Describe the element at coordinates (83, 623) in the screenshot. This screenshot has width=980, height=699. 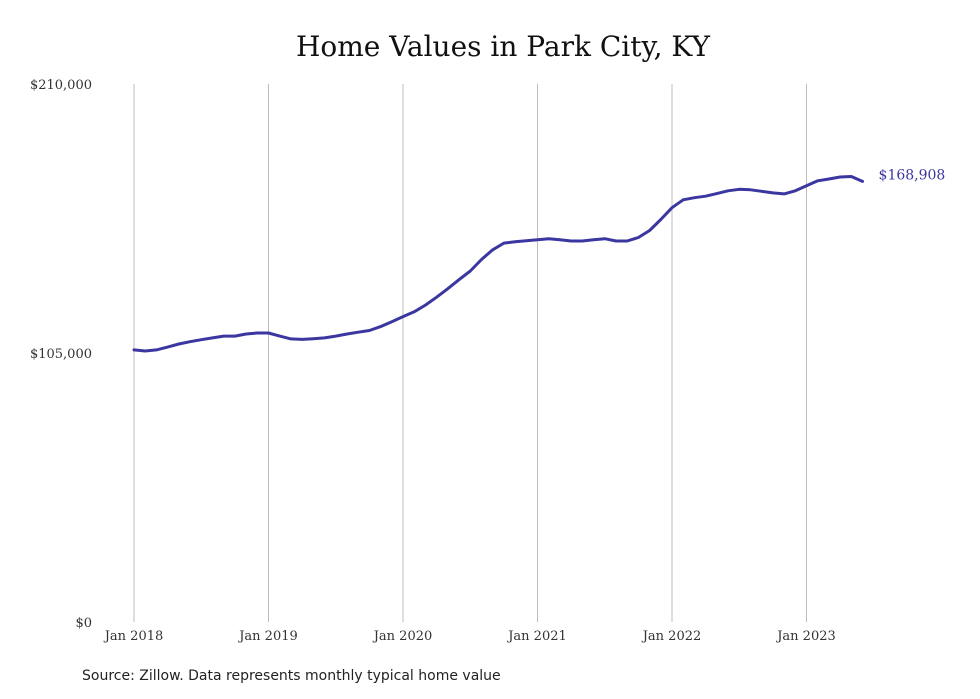
I see `y-tick-label: $0` at that location.